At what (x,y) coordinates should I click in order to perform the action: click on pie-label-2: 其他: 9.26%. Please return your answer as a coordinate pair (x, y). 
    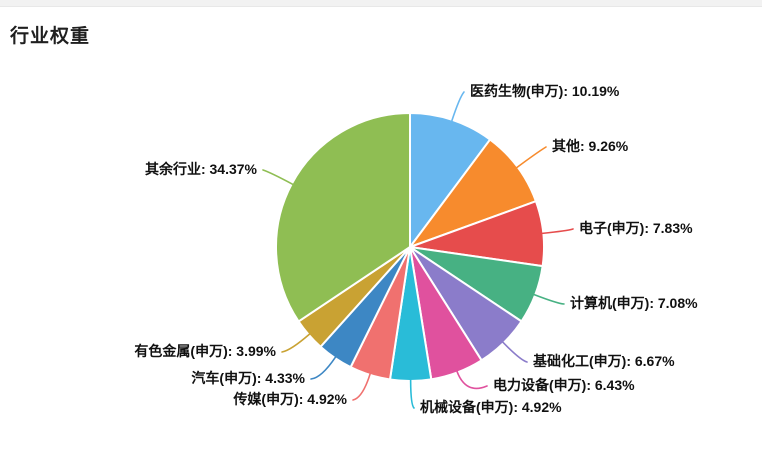
    Looking at the image, I should click on (590, 146).